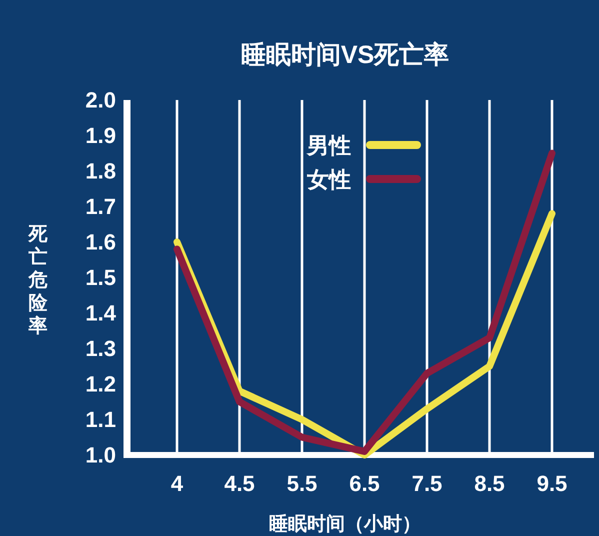 This screenshot has height=536, width=599. I want to click on legend-label: 男性, so click(328, 145).